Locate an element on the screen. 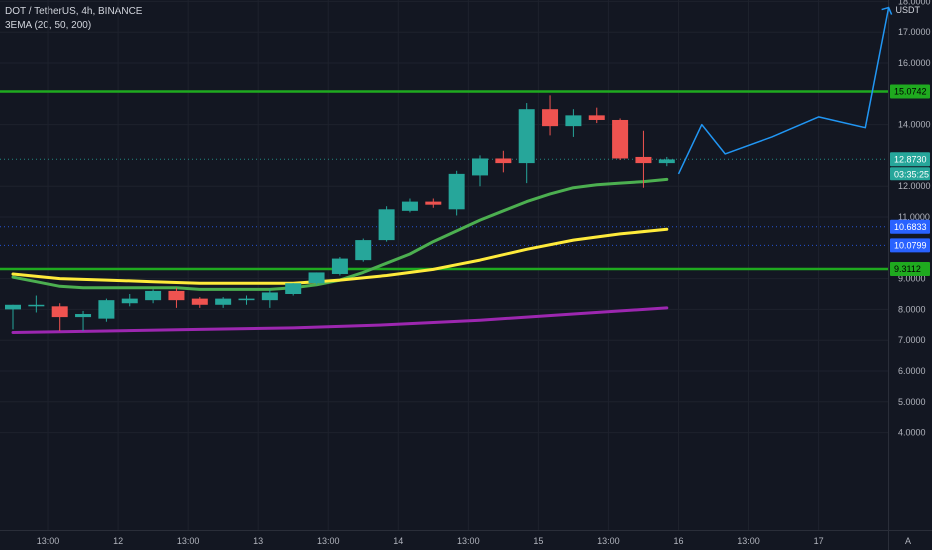 The image size is (932, 550). ema-50-line is located at coordinates (340, 256).